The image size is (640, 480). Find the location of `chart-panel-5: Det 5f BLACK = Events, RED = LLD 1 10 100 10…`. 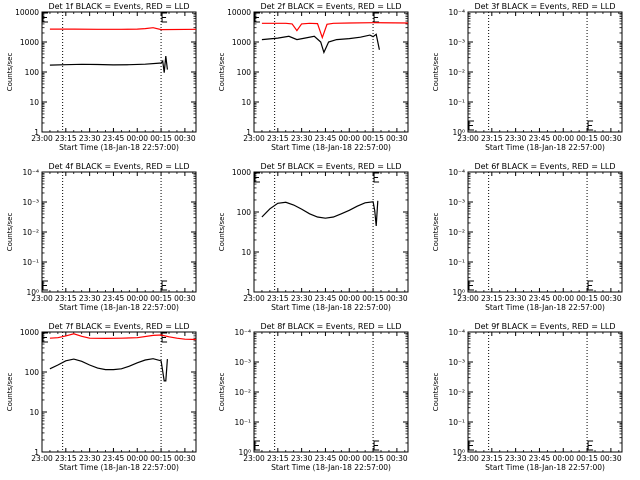

chart-panel-5: Det 5f BLACK = Events, RED = LLD 1 10 100 10… is located at coordinates (313, 237).